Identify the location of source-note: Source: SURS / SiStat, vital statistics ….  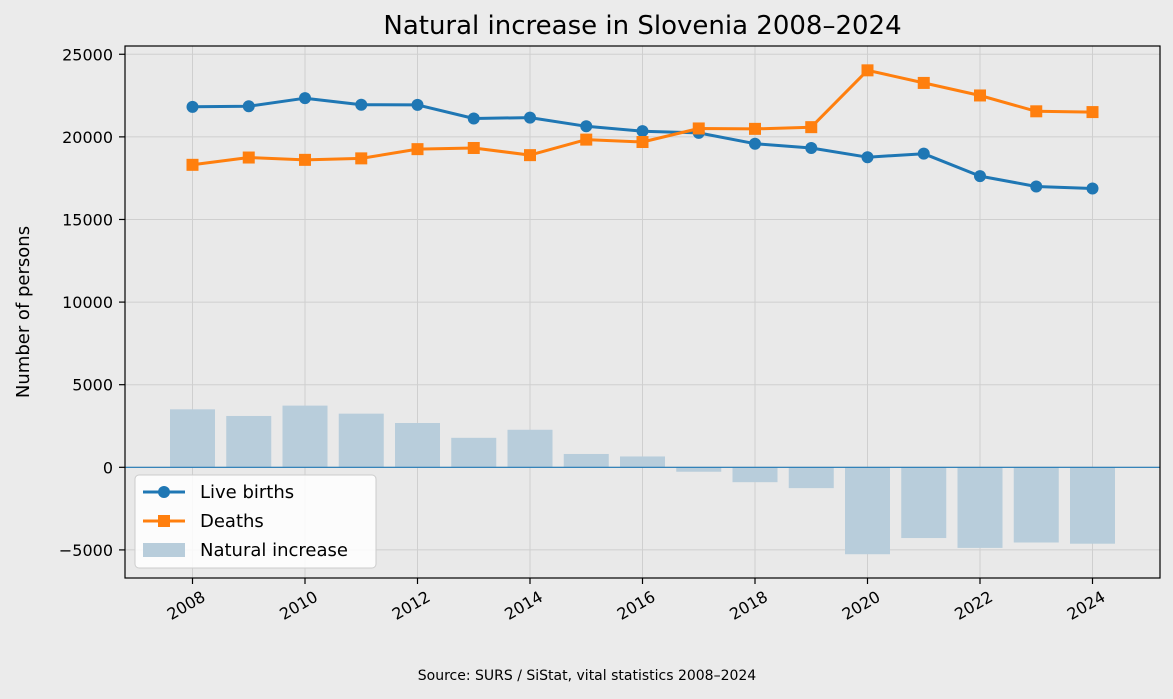
(587, 676).